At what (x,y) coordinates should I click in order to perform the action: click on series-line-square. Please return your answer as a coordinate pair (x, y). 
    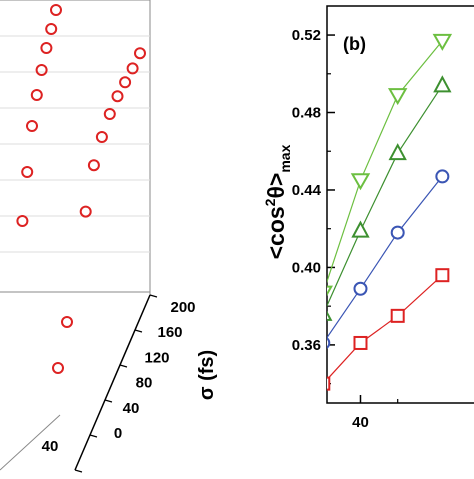
    Looking at the image, I should click on (385, 327).